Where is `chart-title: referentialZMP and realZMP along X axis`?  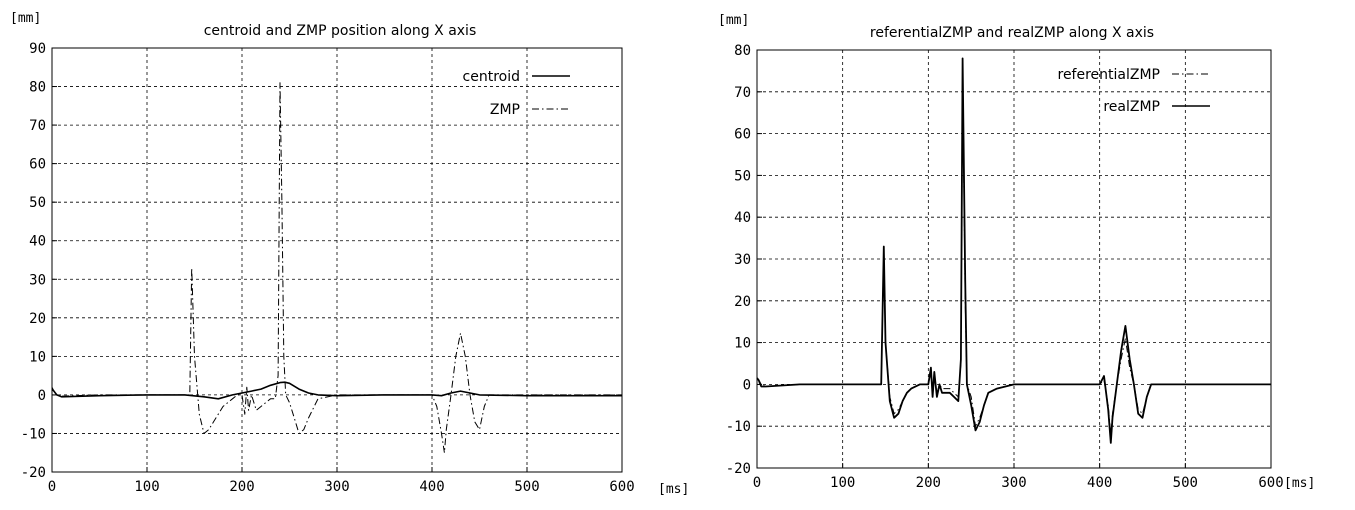 chart-title: referentialZMP and realZMP along X axis is located at coordinates (1012, 33).